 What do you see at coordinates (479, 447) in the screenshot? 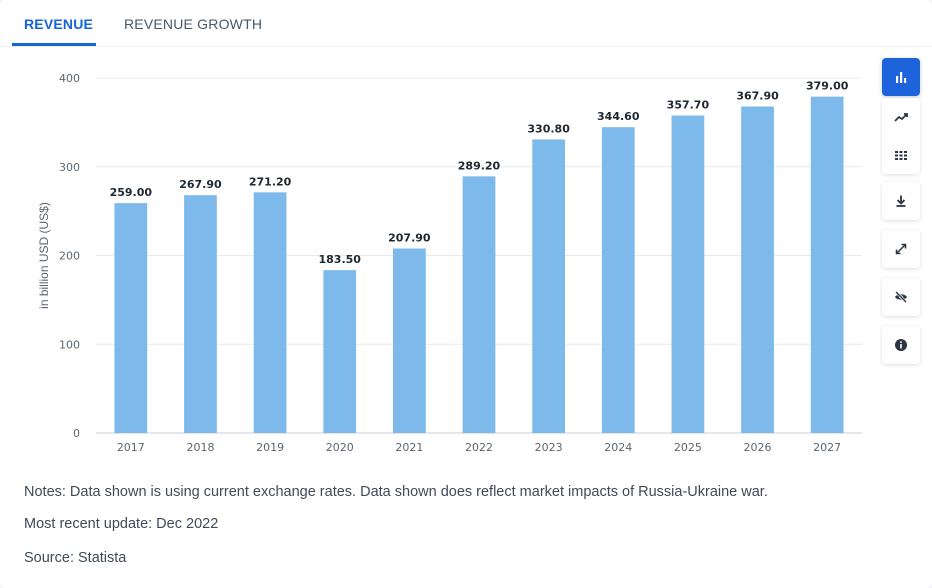
I see `x-tick-label: 2022` at bounding box center [479, 447].